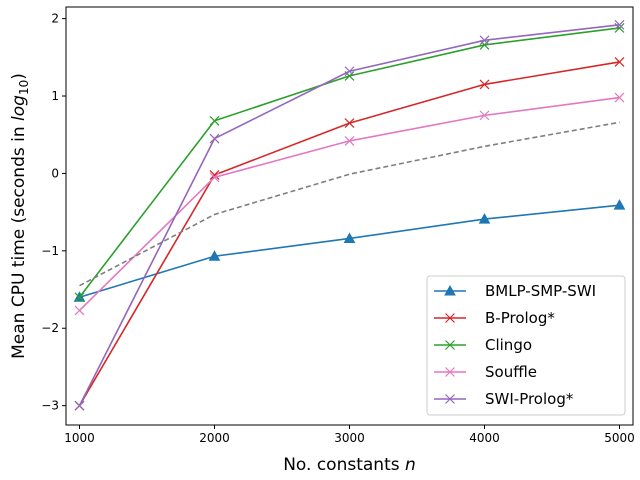 Image resolution: width=640 pixels, height=480 pixels. What do you see at coordinates (20, 216) in the screenshot?
I see `y-axis-label: Mean CPU time (seconds in log10)` at bounding box center [20, 216].